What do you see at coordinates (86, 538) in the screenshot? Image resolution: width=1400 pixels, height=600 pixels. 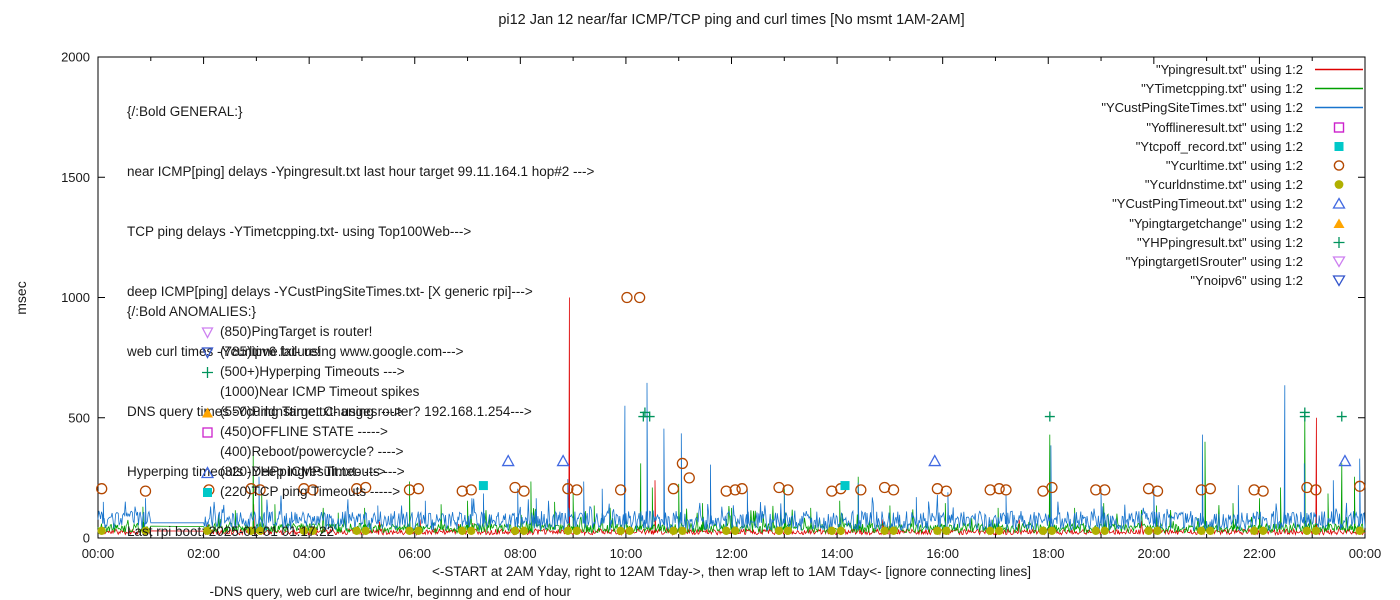 I see `svg-text: 0` at bounding box center [86, 538].